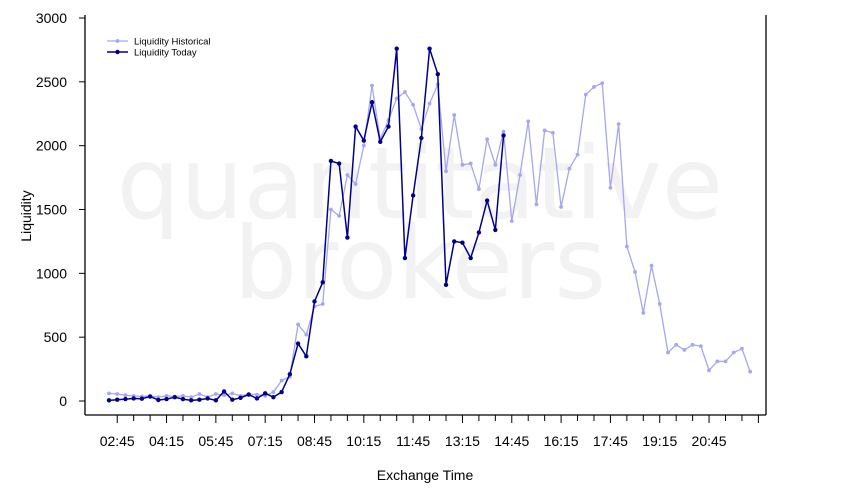  Describe the element at coordinates (165, 53) in the screenshot. I see `legend-label: Liquidity Today` at that location.